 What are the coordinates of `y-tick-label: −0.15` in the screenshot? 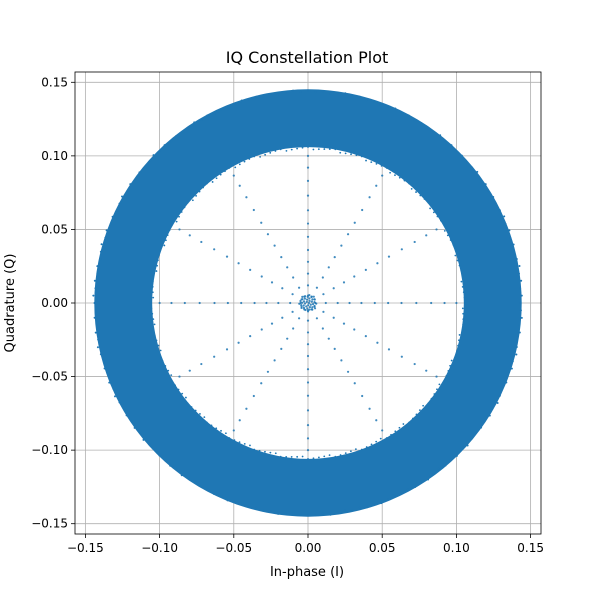 It's located at (49, 524).